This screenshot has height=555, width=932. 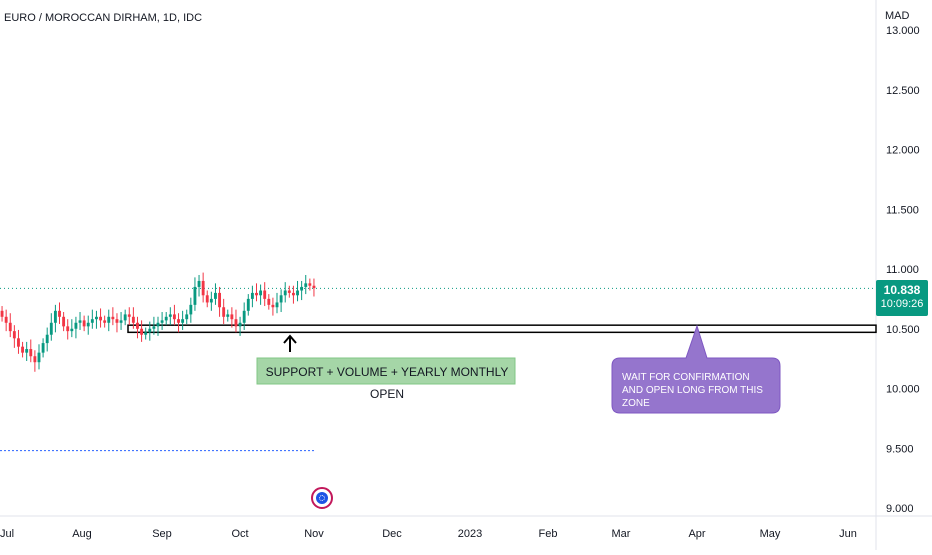 I want to click on price-tick-label: 13.000, so click(x=903, y=31).